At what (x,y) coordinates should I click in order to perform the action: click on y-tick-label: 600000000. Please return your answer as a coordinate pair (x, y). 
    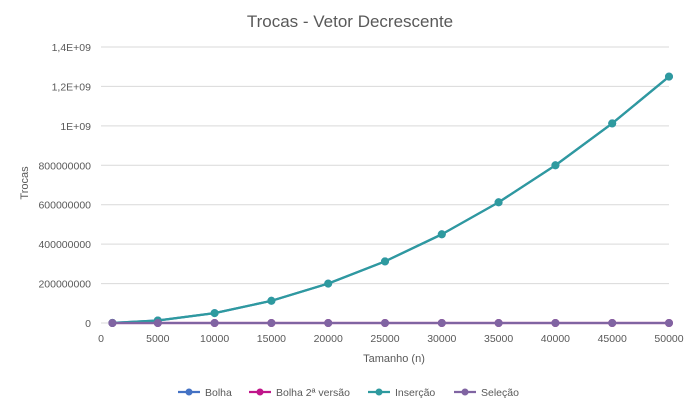
    Looking at the image, I should click on (64, 206).